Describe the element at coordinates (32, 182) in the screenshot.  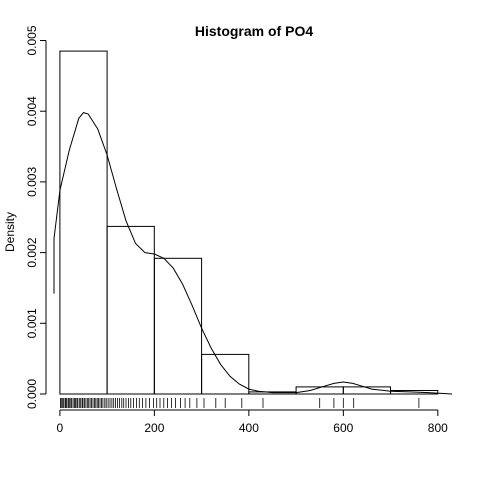
I see `y-tick-label-3: 0.003` at that location.